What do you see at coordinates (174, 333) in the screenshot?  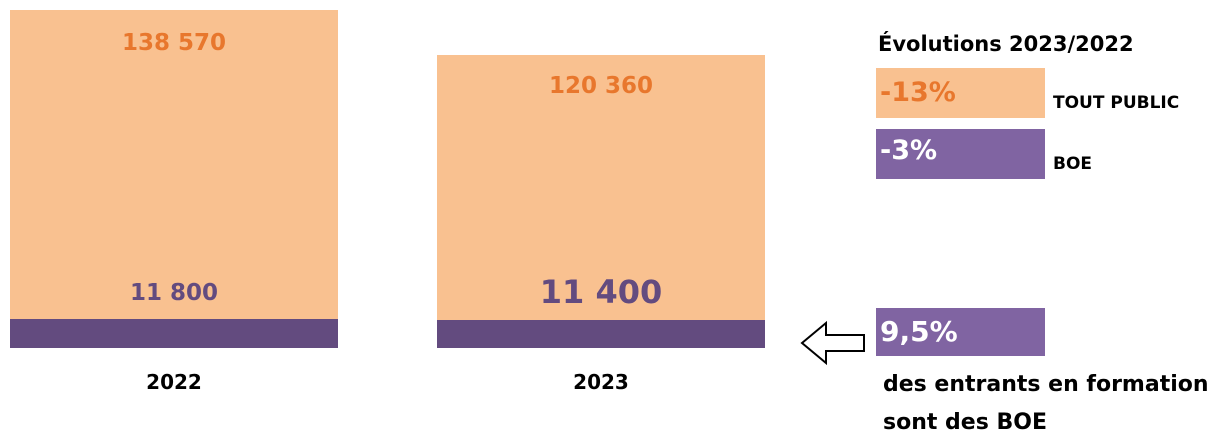 I see `bar-segment-boe-2022` at bounding box center [174, 333].